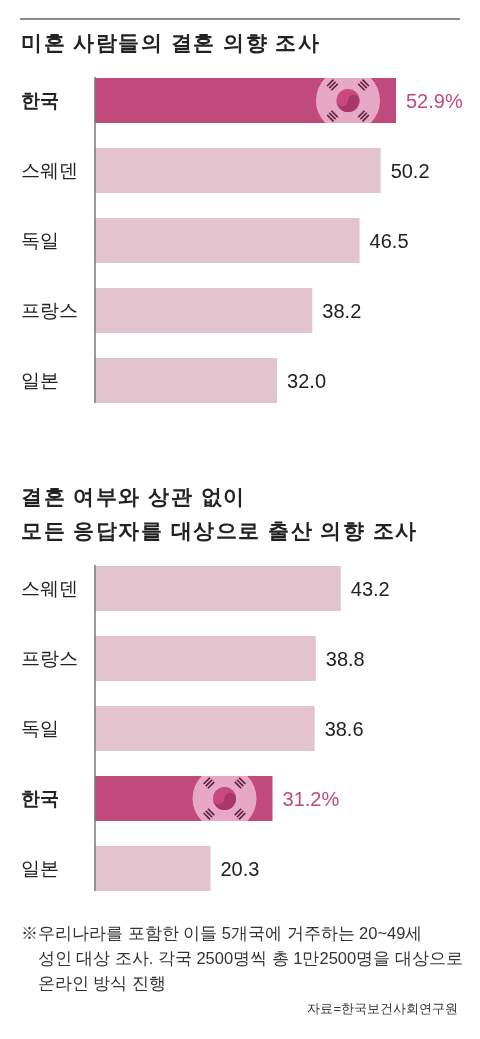 The image size is (480, 1039). Describe the element at coordinates (344, 728) in the screenshot. I see `data-label: 38.6` at that location.